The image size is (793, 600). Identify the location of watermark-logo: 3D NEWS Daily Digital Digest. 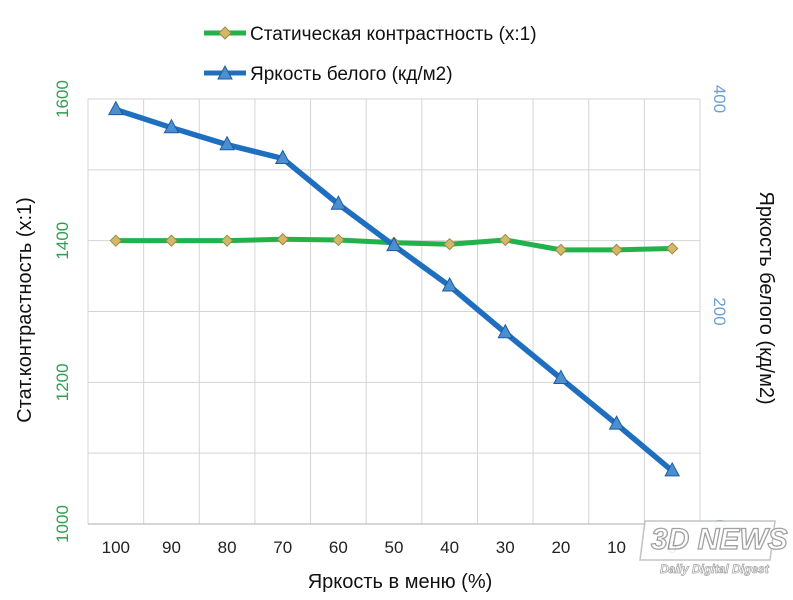
(713, 548).